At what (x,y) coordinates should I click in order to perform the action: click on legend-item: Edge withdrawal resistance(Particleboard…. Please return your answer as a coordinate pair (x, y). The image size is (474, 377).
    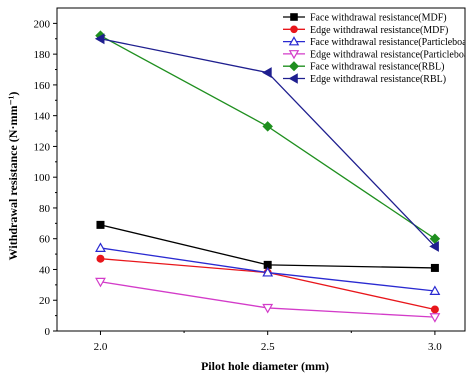
    Looking at the image, I should click on (378, 54).